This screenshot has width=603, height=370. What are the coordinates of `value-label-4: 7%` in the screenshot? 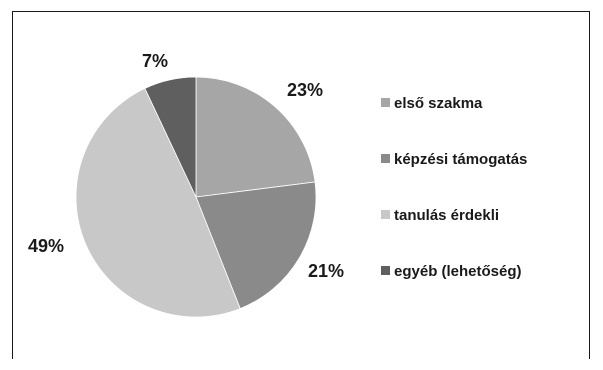 It's located at (155, 61).